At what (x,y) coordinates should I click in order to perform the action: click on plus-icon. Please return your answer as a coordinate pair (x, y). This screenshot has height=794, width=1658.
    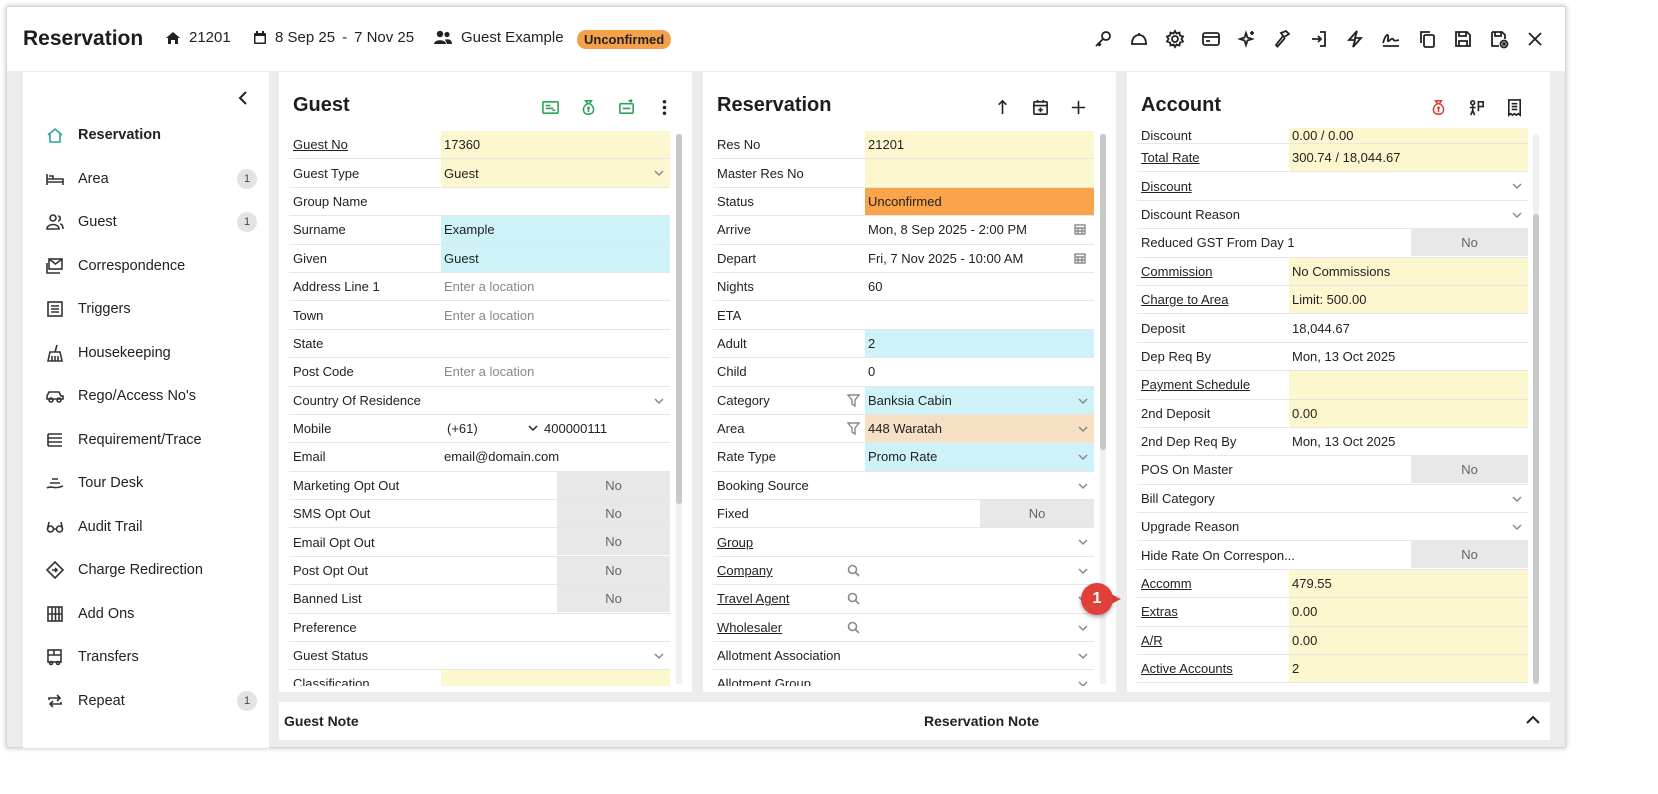
    Looking at the image, I should click on (1078, 107).